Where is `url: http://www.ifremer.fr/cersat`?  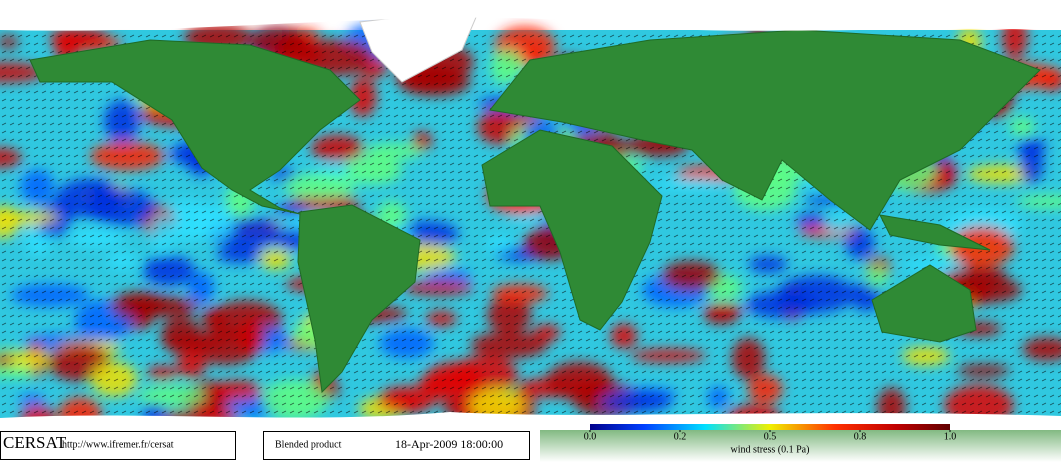 url: http://www.ifremer.fr/cersat is located at coordinates (118, 444).